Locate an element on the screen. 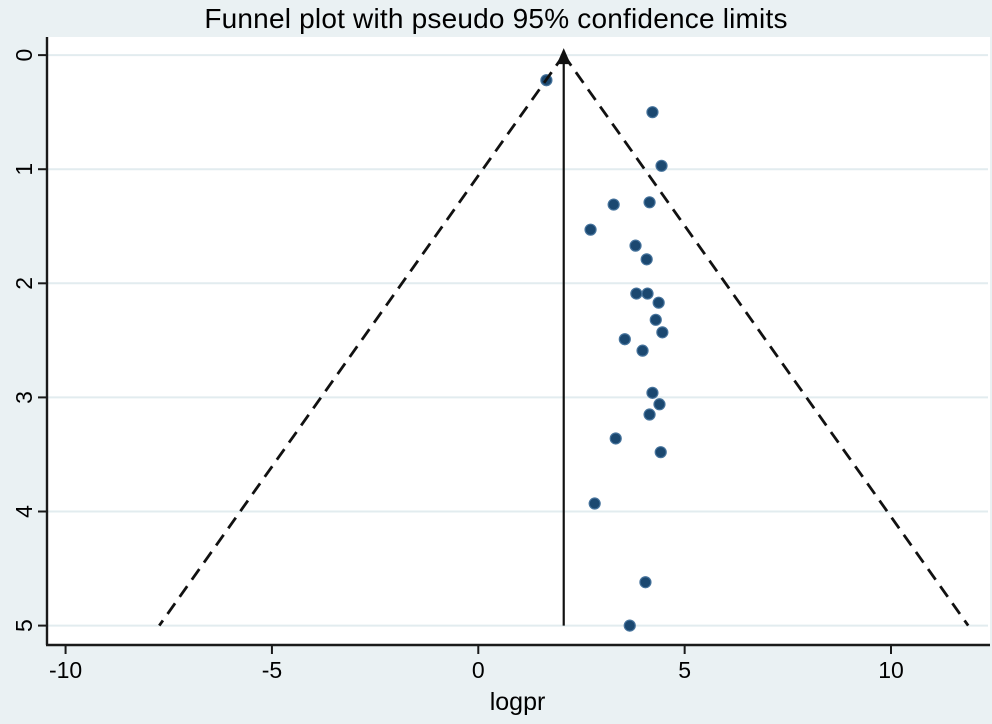 The image size is (992, 724). y-tick-label: 0 is located at coordinates (24, 55).